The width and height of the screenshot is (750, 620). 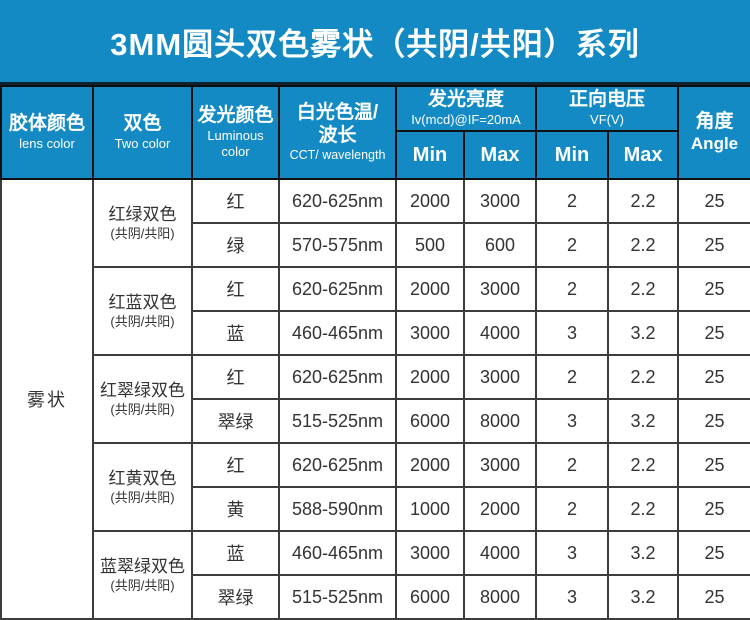 I want to click on luminance-max-cell: 600, so click(x=500, y=245).